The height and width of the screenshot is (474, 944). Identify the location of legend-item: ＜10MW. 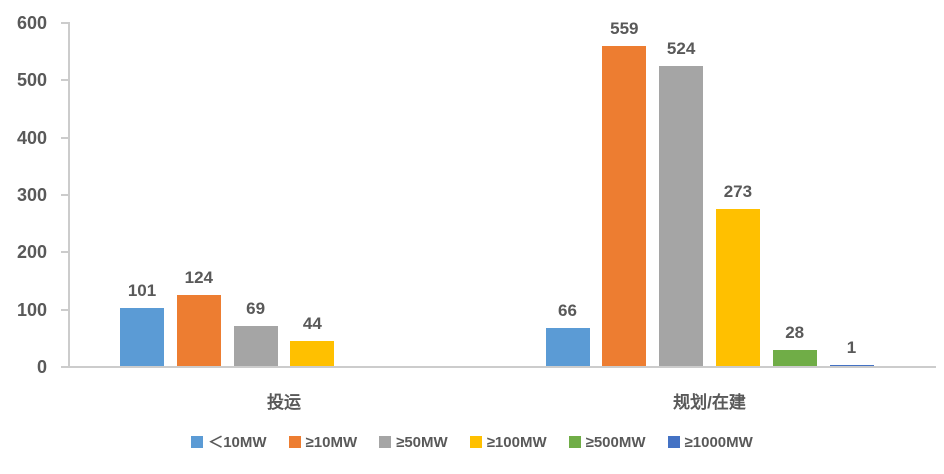
(229, 442).